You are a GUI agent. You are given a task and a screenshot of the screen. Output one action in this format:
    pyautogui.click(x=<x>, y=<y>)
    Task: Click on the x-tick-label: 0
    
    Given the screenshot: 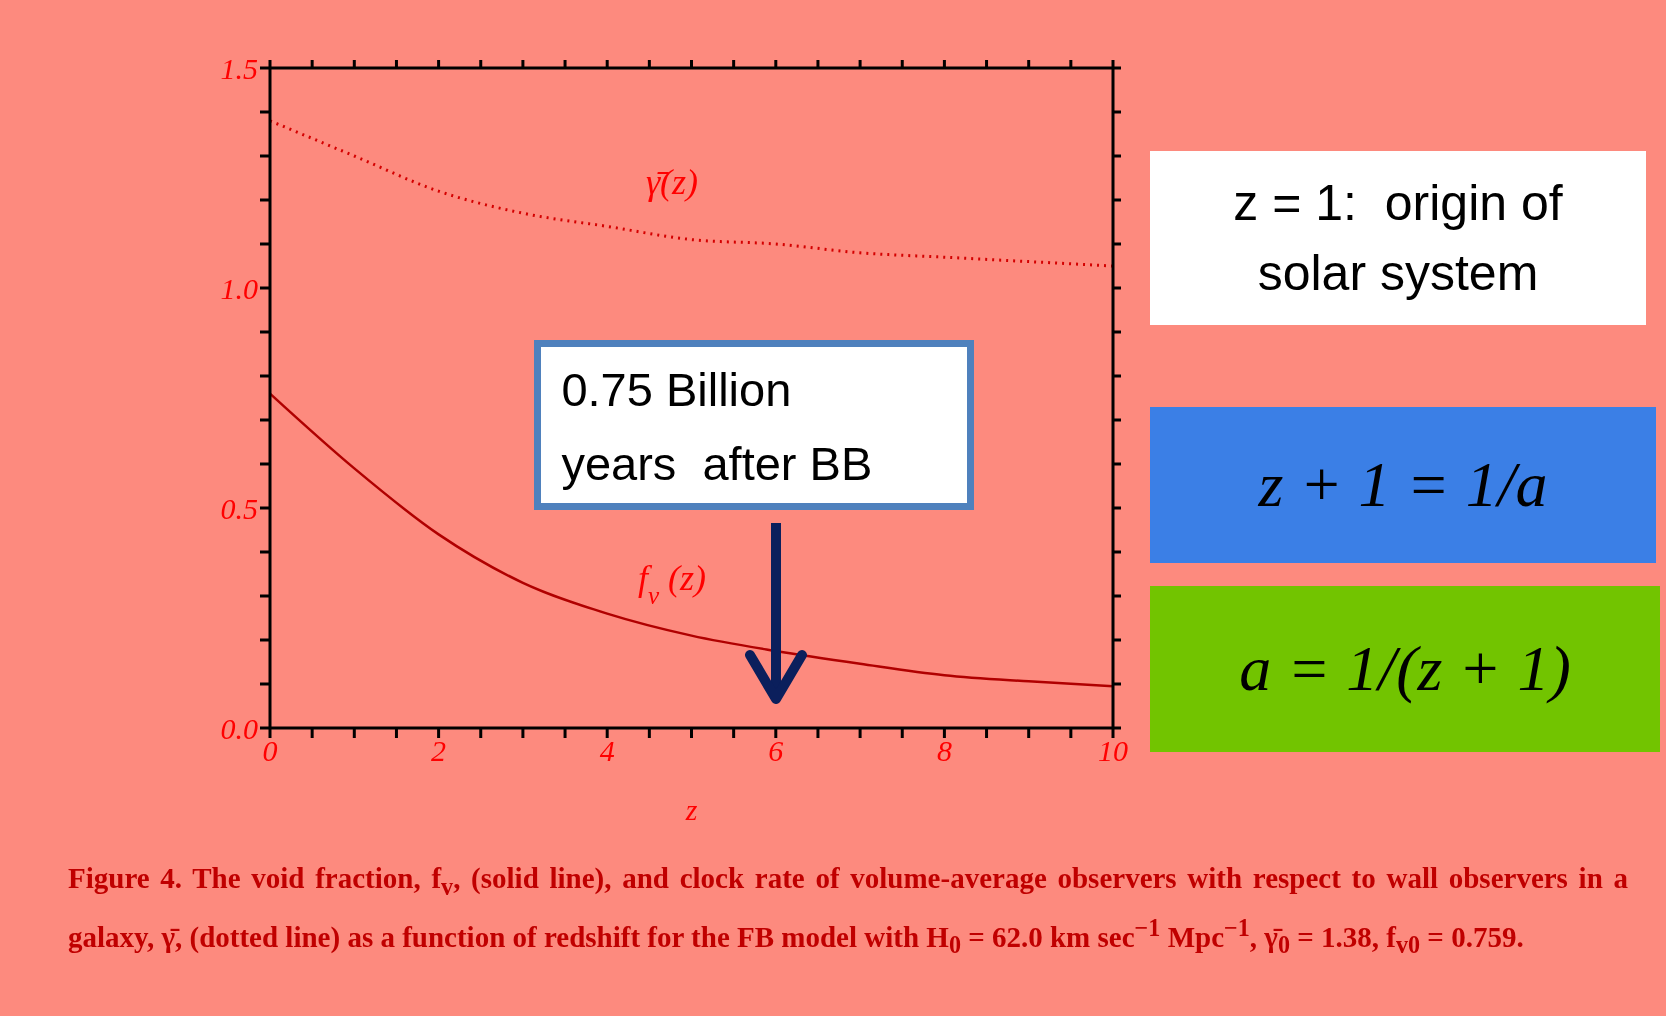 What is the action you would take?
    pyautogui.click(x=270, y=751)
    